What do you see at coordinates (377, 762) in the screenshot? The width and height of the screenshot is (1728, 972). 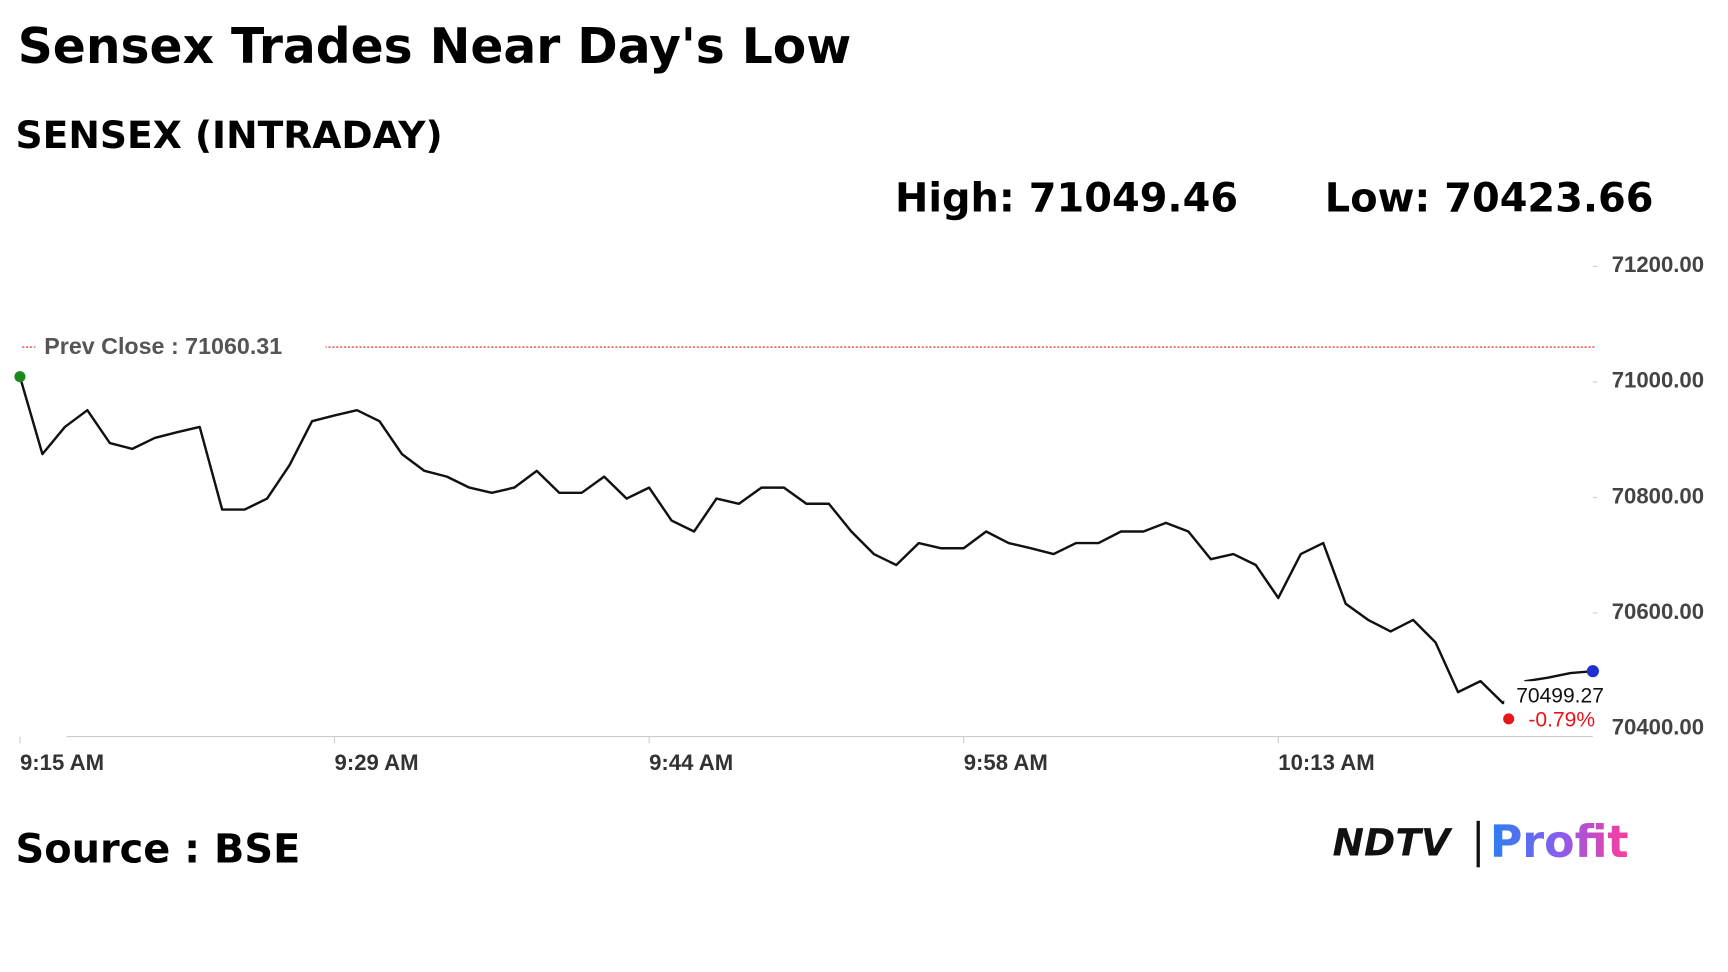 I see `x-tick-label: 9:29 AM` at bounding box center [377, 762].